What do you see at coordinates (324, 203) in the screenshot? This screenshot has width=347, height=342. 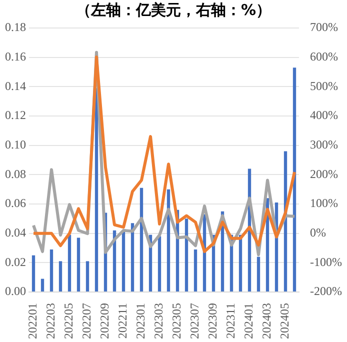 I see `y2-tick-label: 100%` at bounding box center [324, 203].